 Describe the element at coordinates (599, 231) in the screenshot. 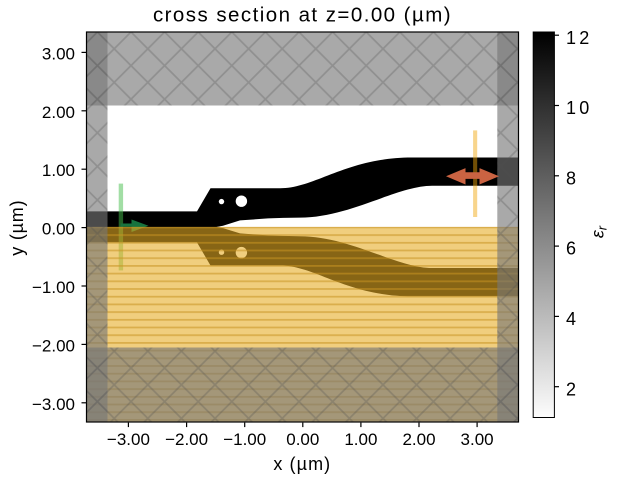

I see `svg-text: εr` at that location.